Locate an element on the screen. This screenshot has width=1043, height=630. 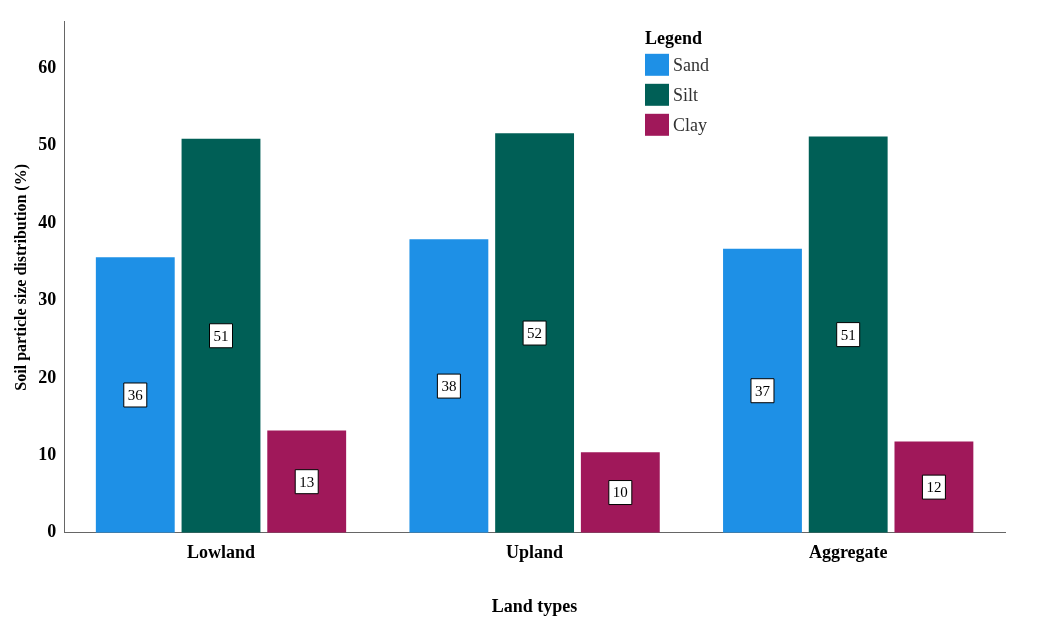
data-label: 52 is located at coordinates (535, 332).